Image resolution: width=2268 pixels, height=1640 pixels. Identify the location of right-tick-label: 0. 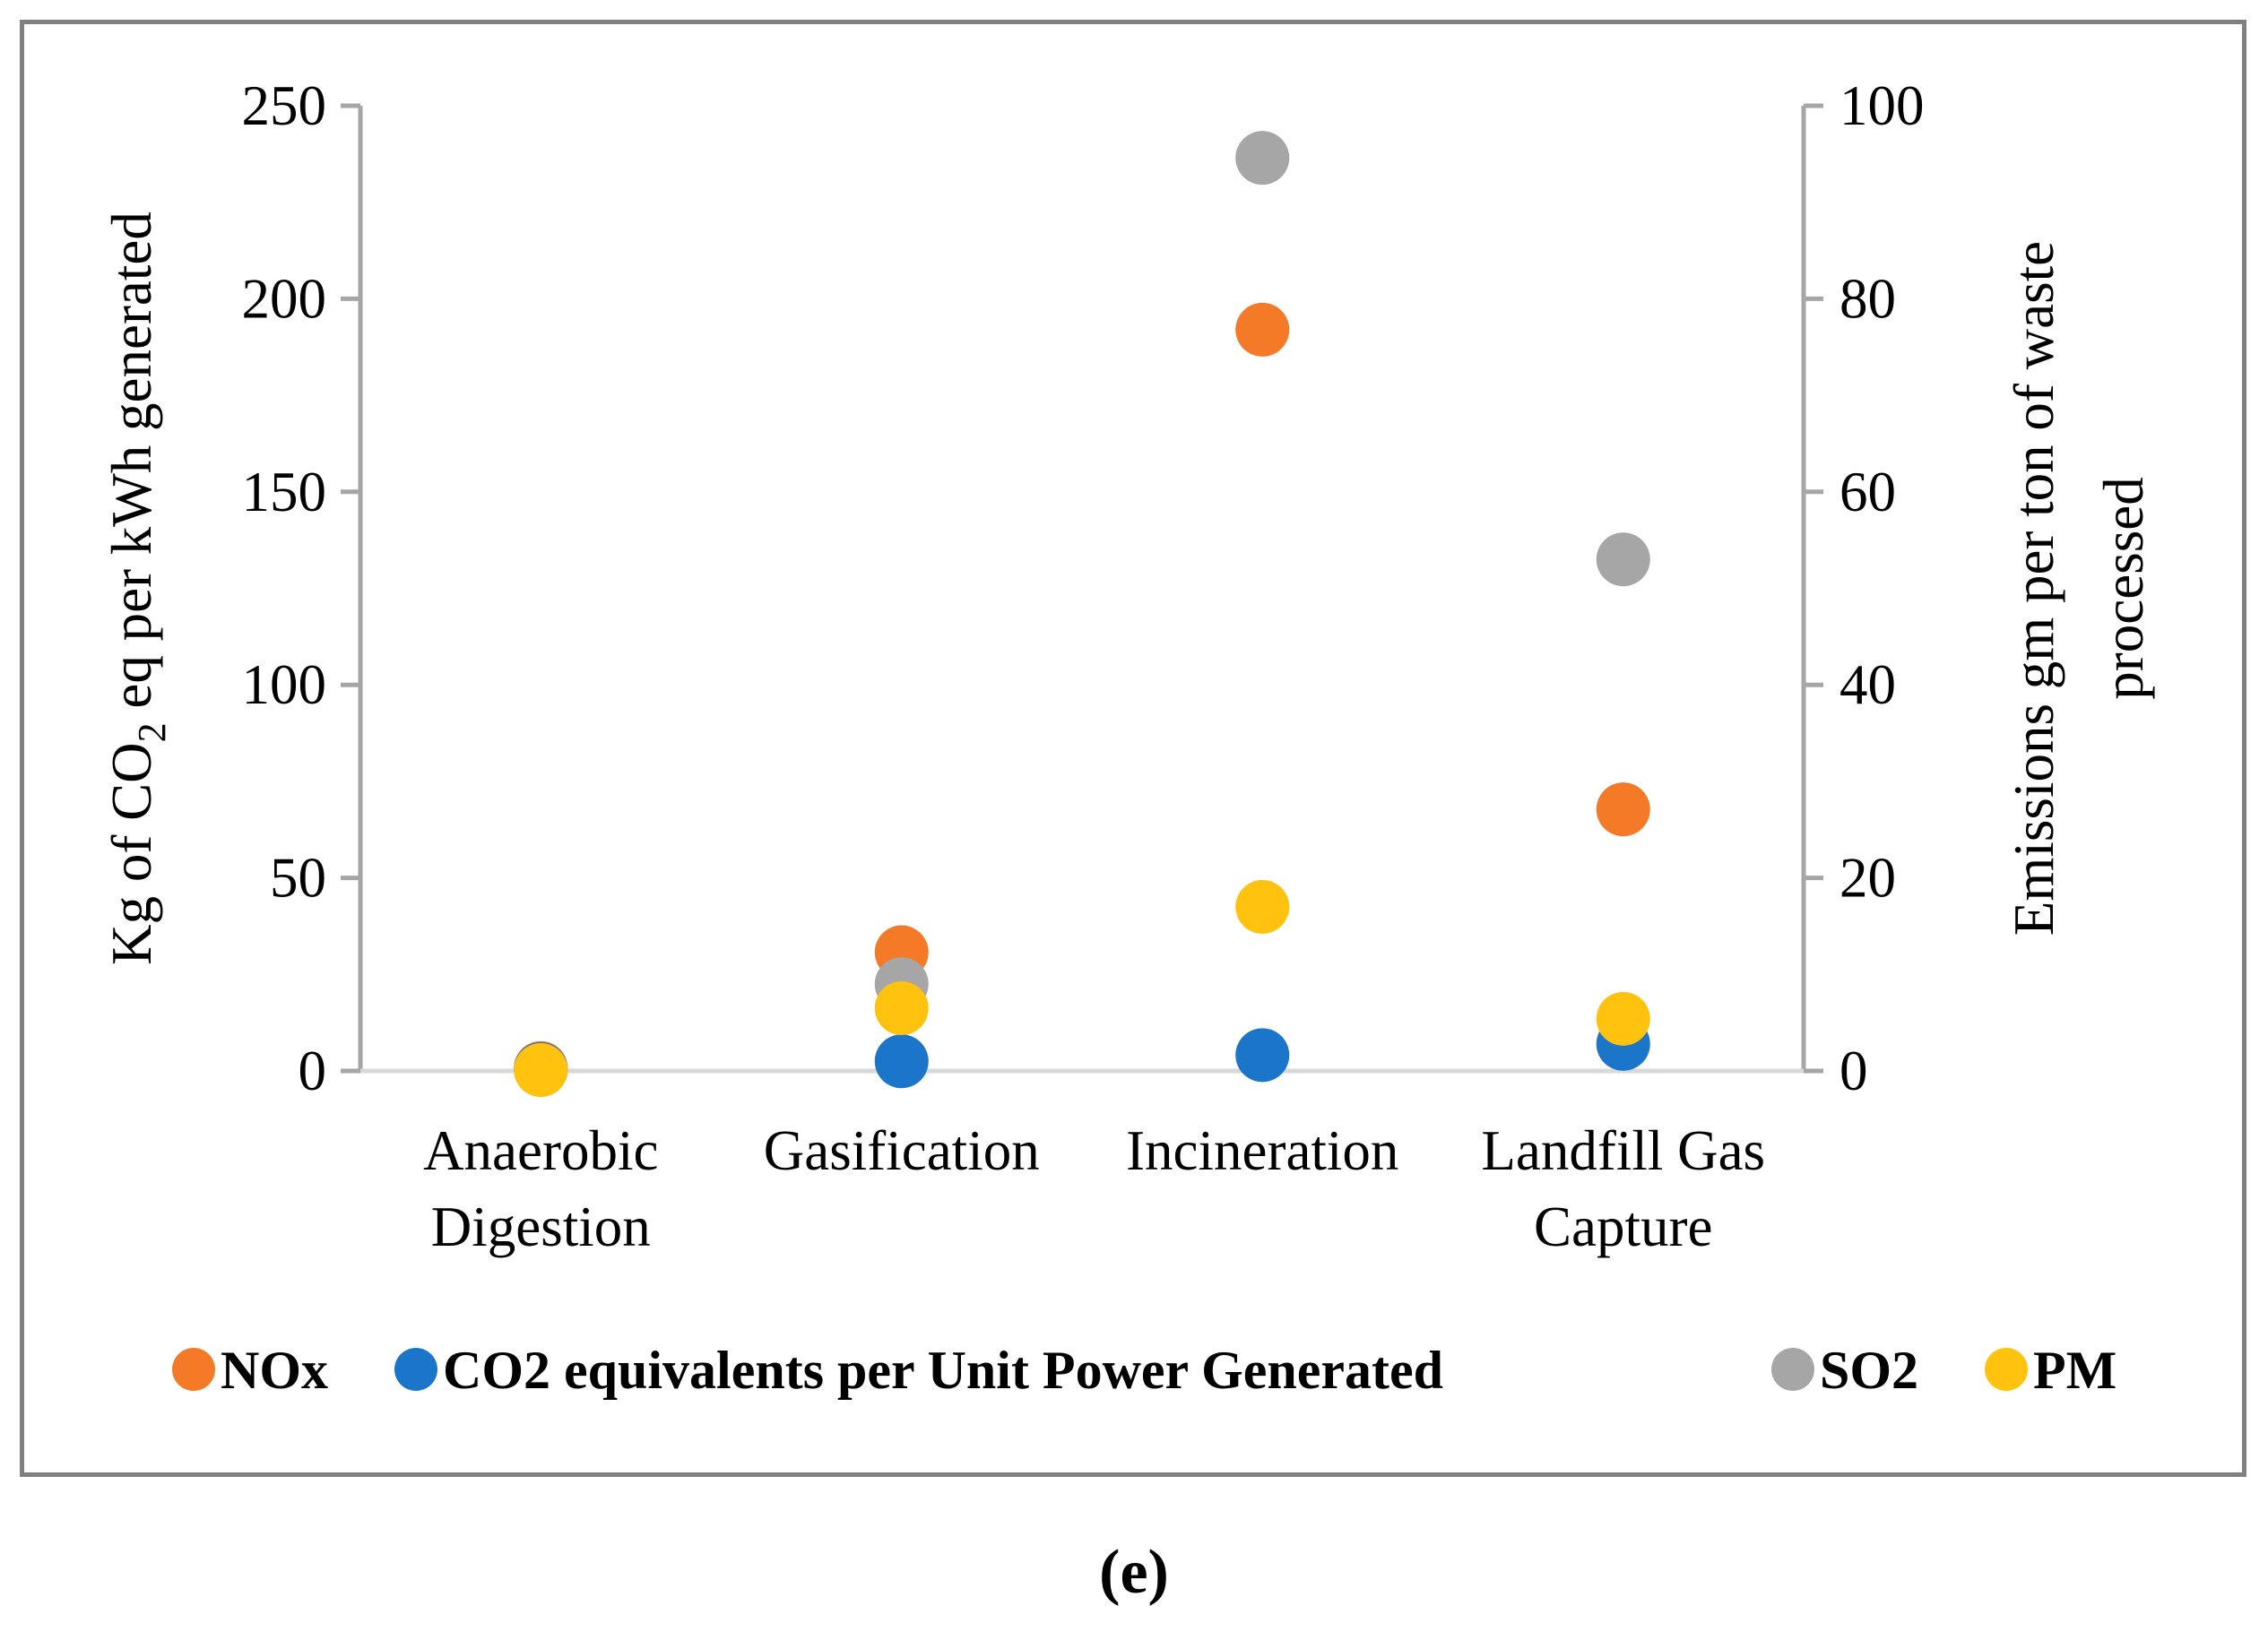
(1854, 1071).